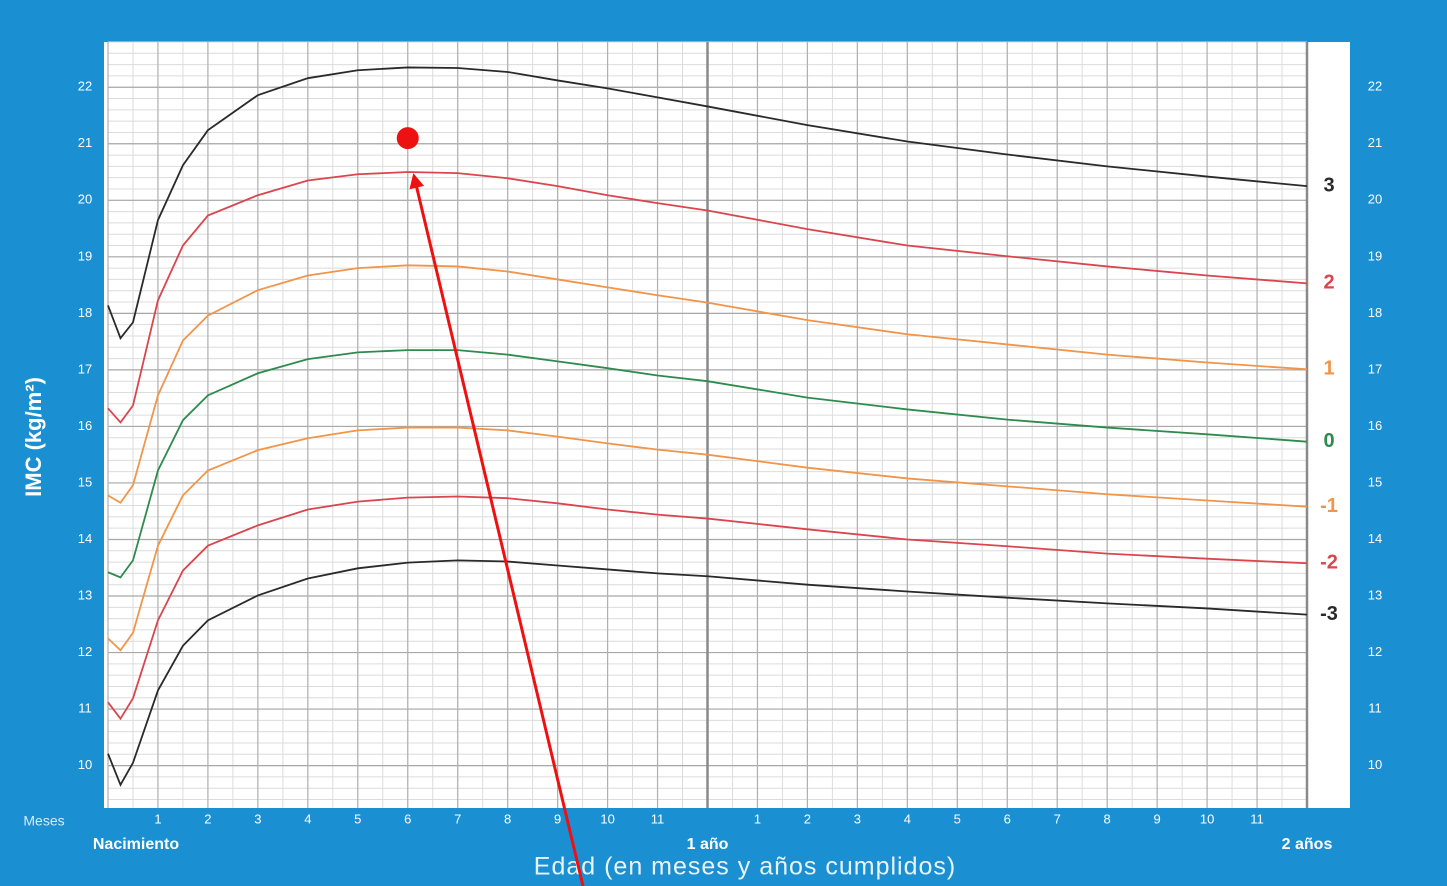 This screenshot has width=1447, height=886. Describe the element at coordinates (1375, 86) in the screenshot. I see `y-tick-label-right: 22` at that location.